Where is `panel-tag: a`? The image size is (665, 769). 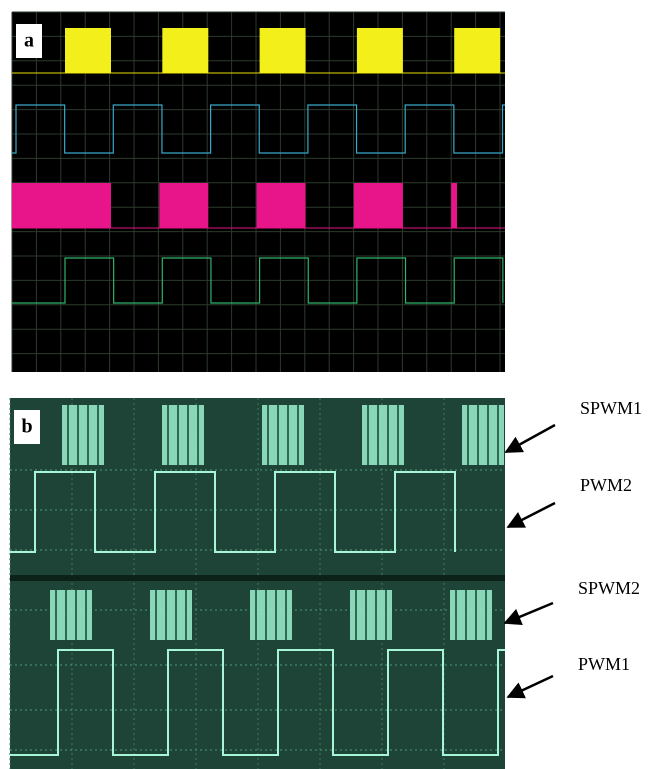
panel-tag: a is located at coordinates (29, 41).